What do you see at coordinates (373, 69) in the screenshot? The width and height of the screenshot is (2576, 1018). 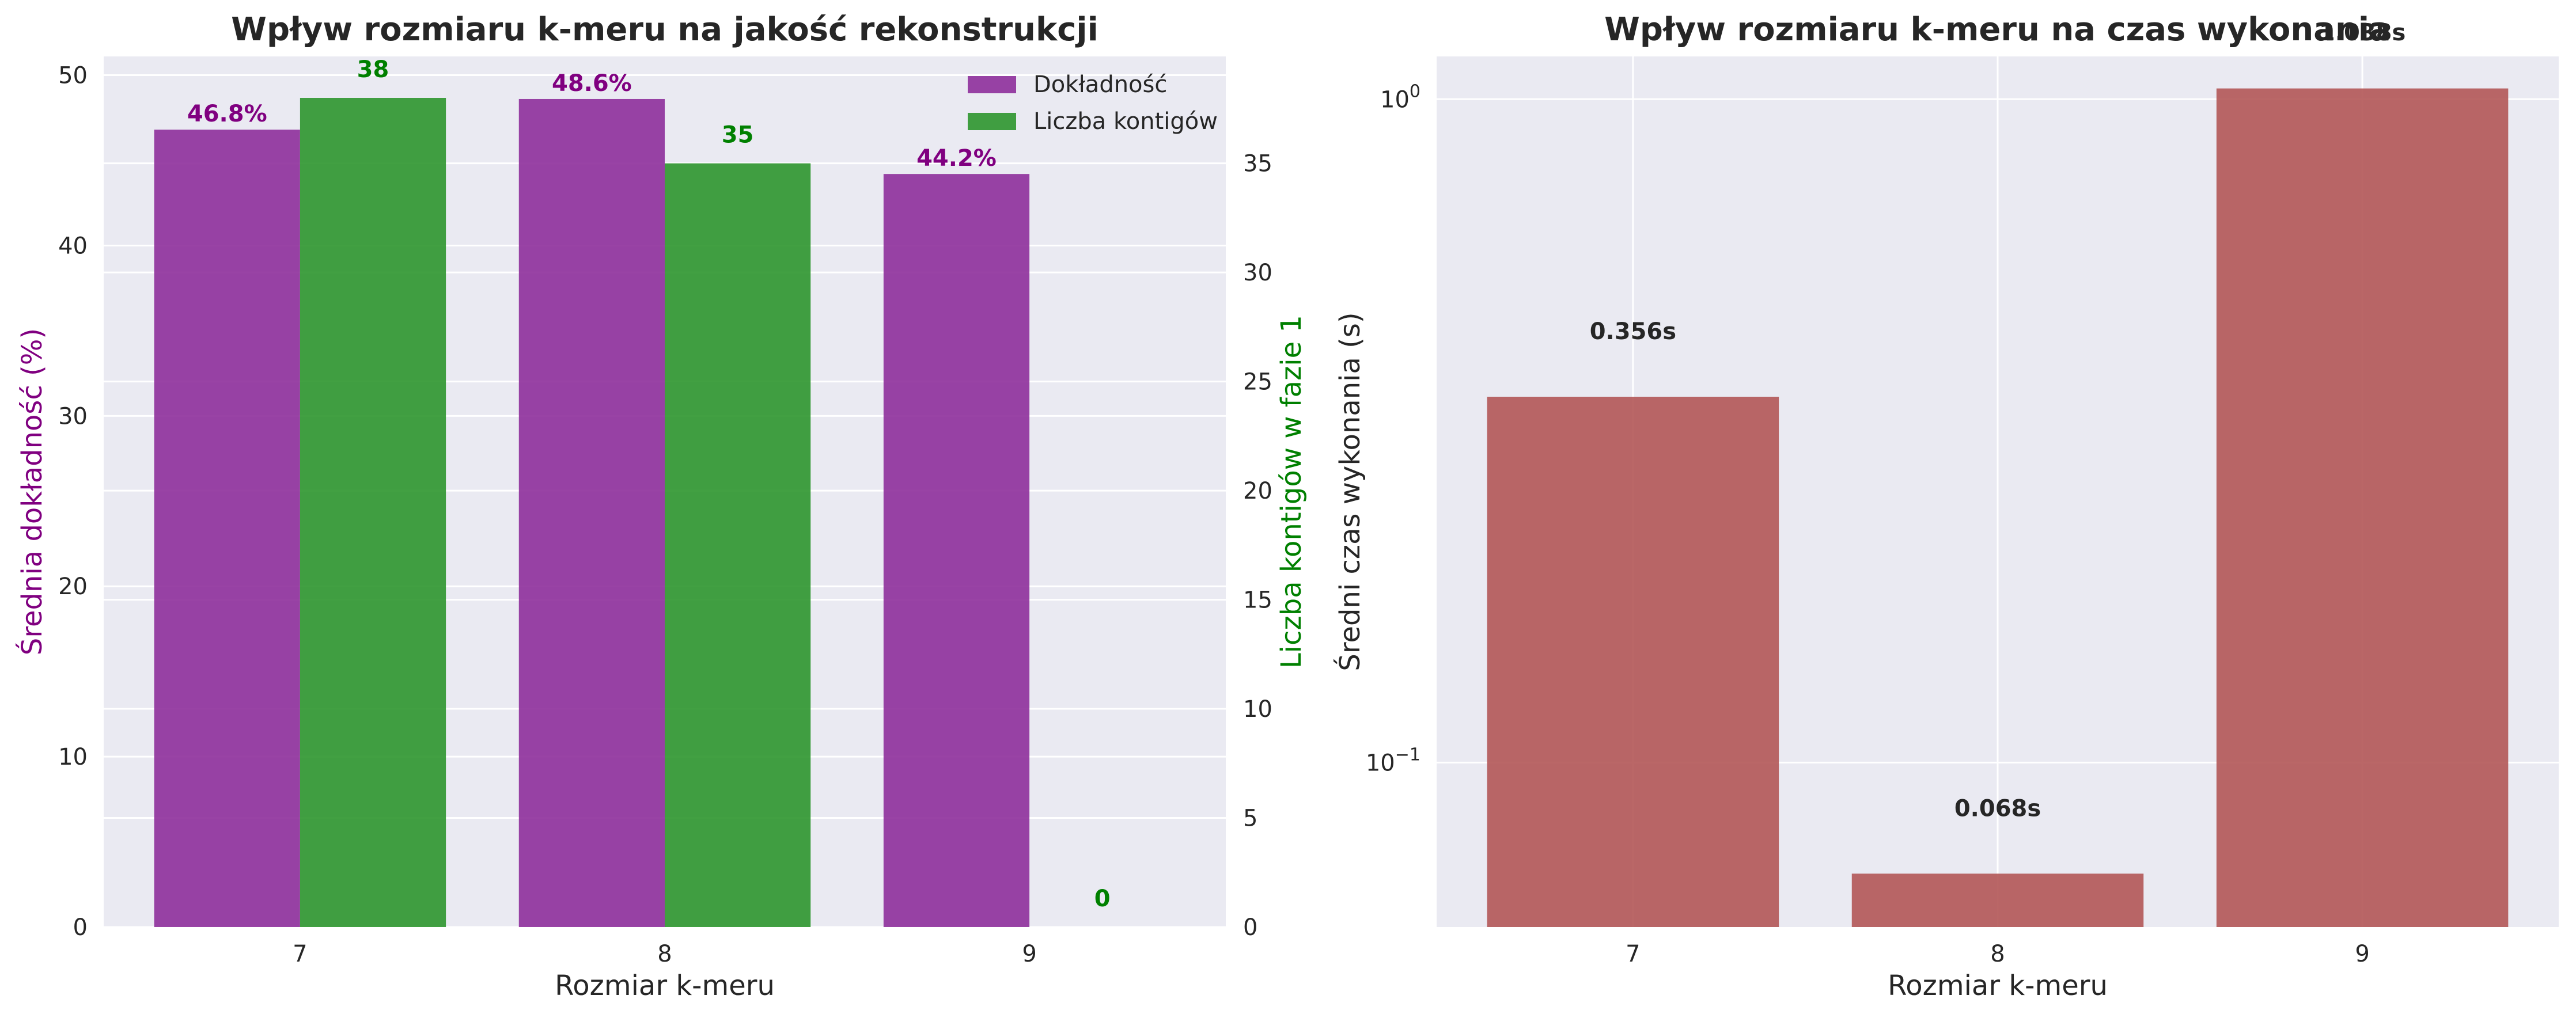 I see `data-label-contigs: 38` at bounding box center [373, 69].